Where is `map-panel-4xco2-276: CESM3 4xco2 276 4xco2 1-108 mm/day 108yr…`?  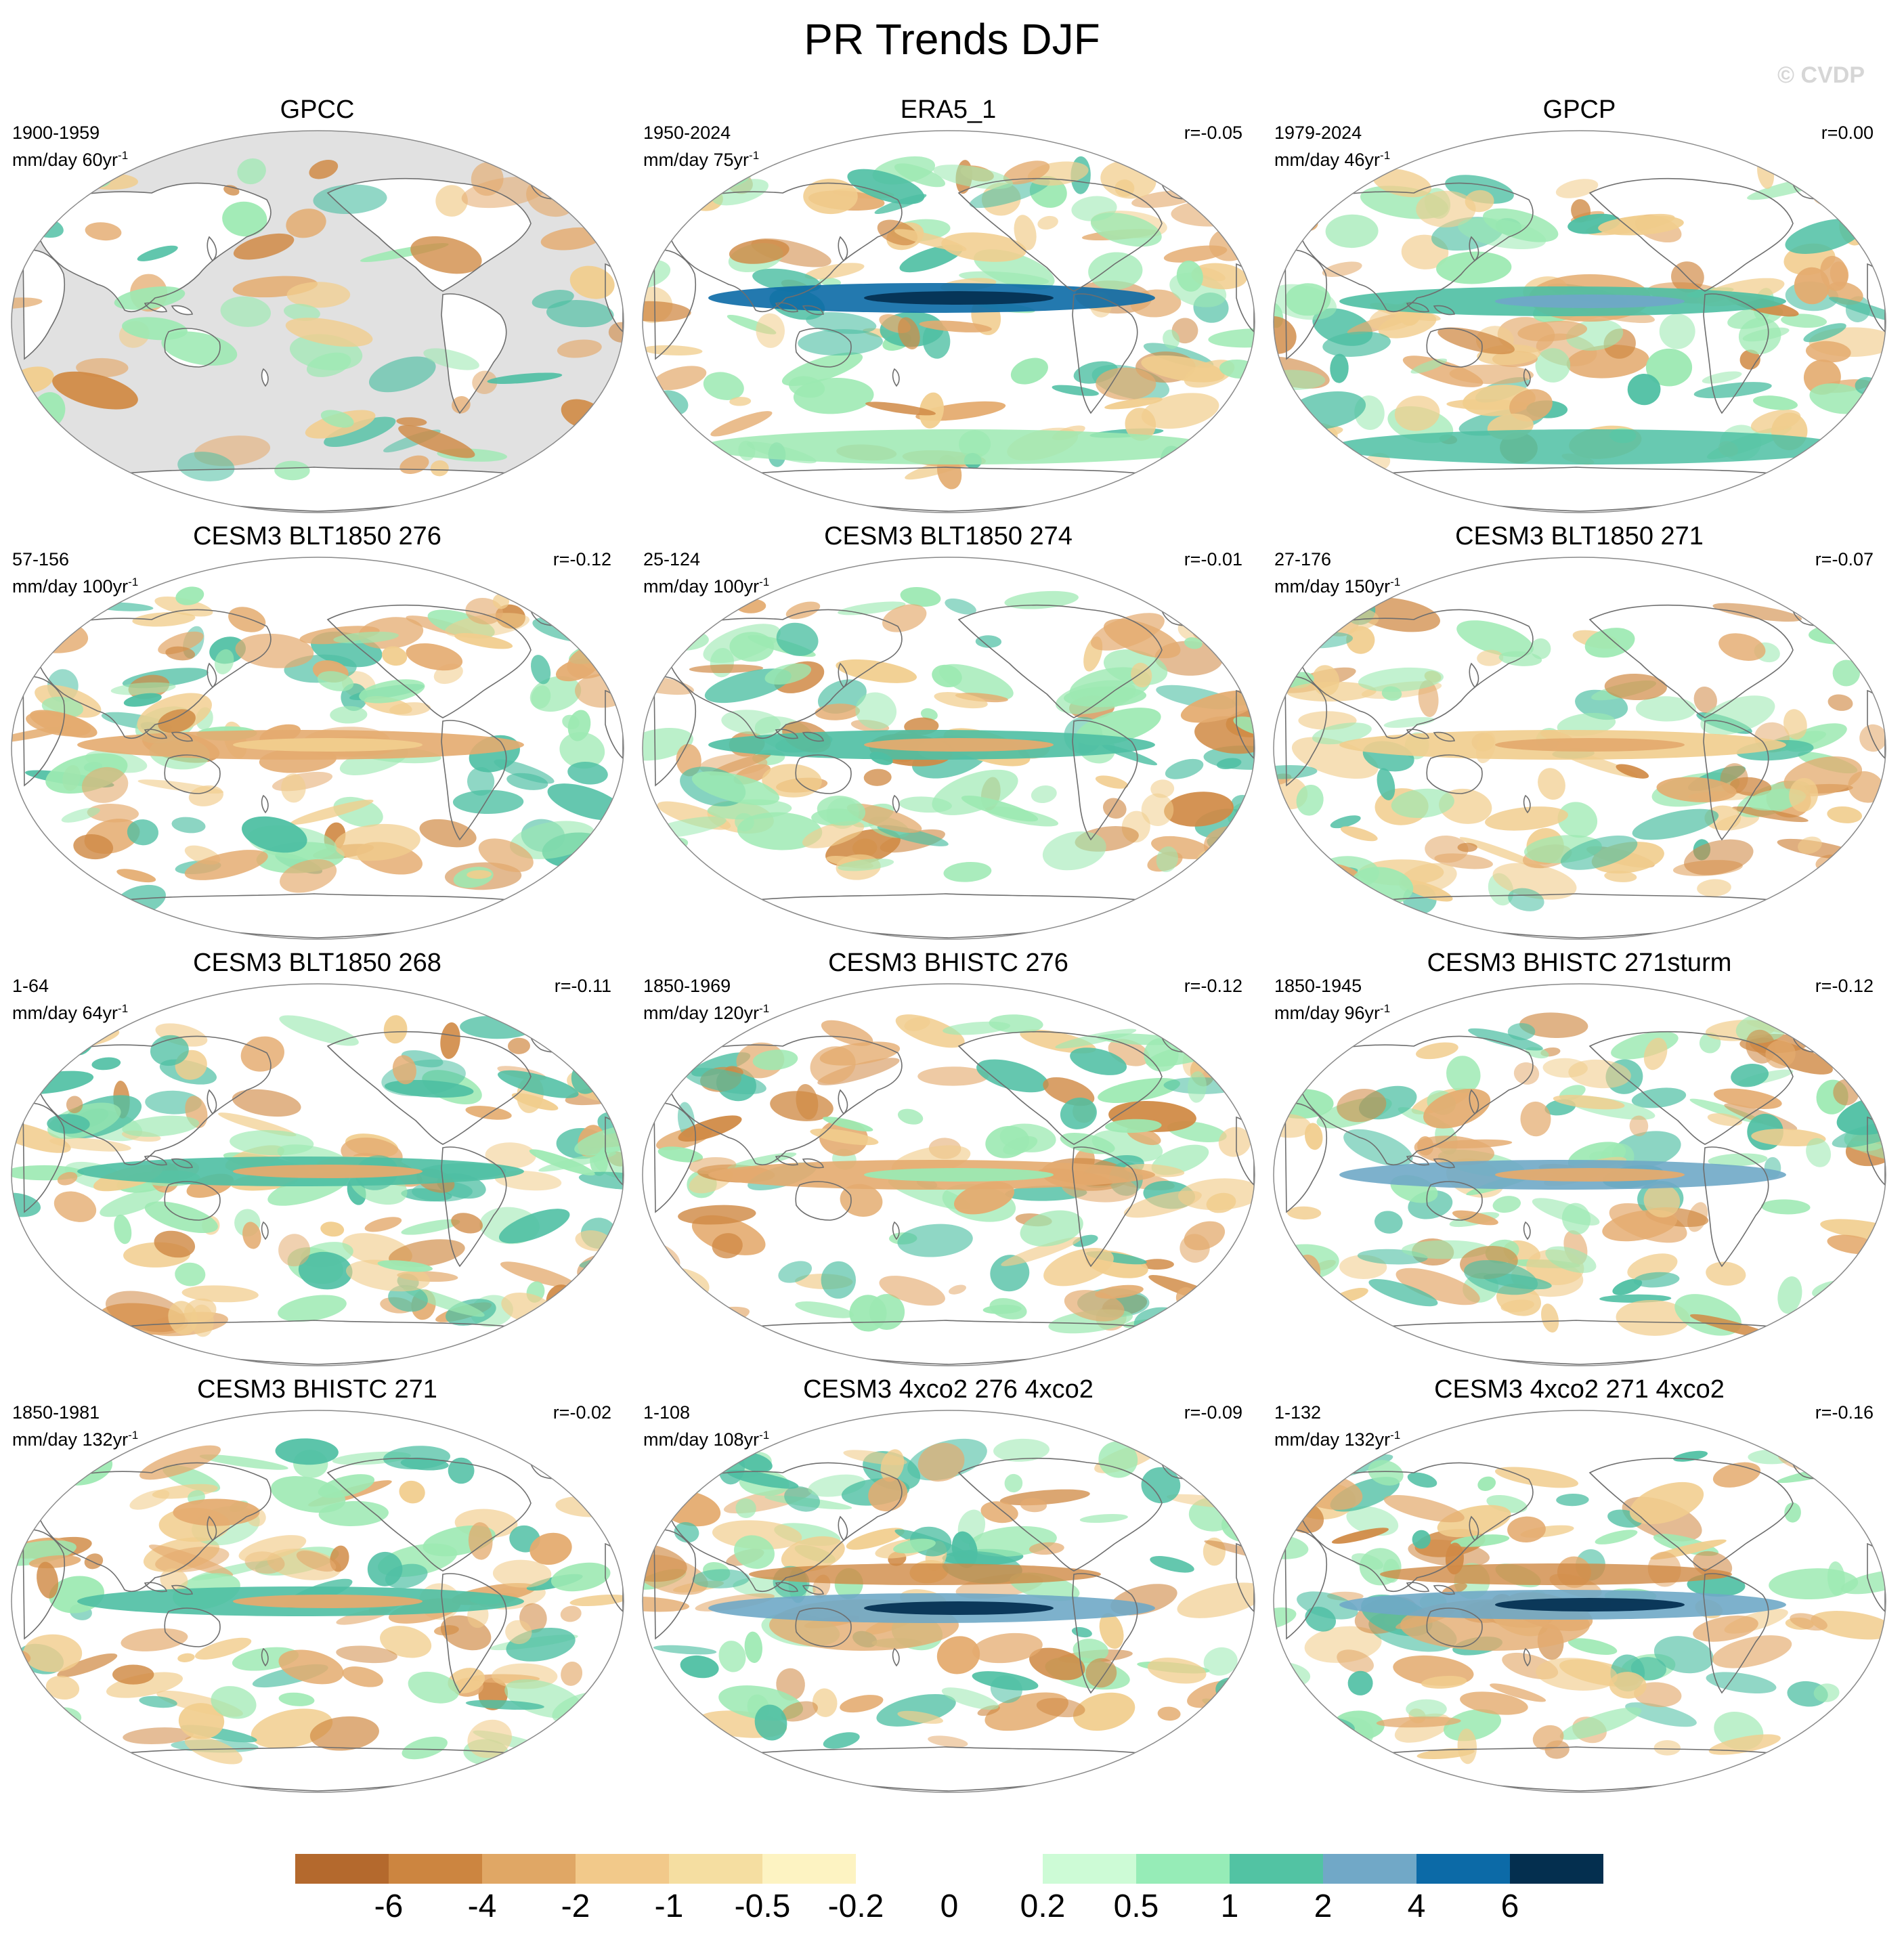
map-panel-4xco2-276: CESM3 4xco2 276 4xco2 1-108 mm/day 108yr… is located at coordinates (948, 1588).